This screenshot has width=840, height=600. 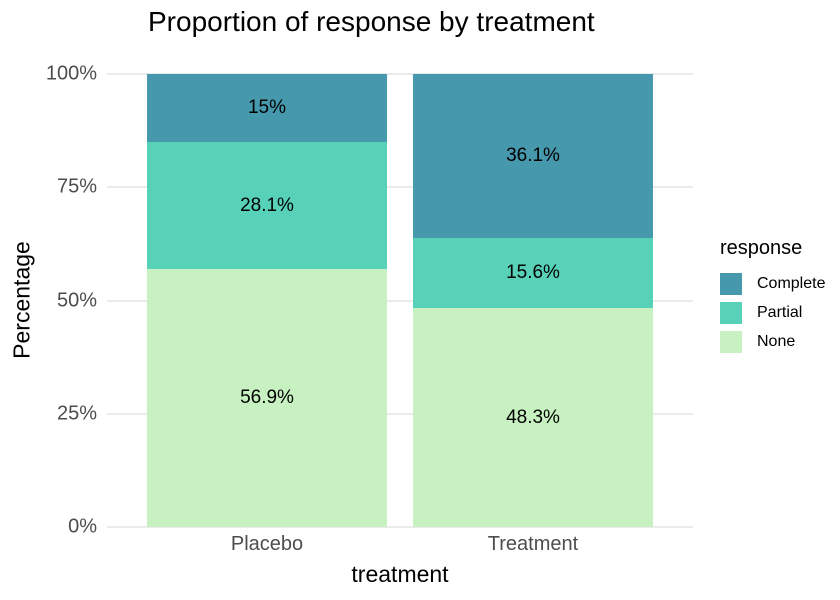 I want to click on y-tick-label-50%: 50%, so click(x=76, y=300).